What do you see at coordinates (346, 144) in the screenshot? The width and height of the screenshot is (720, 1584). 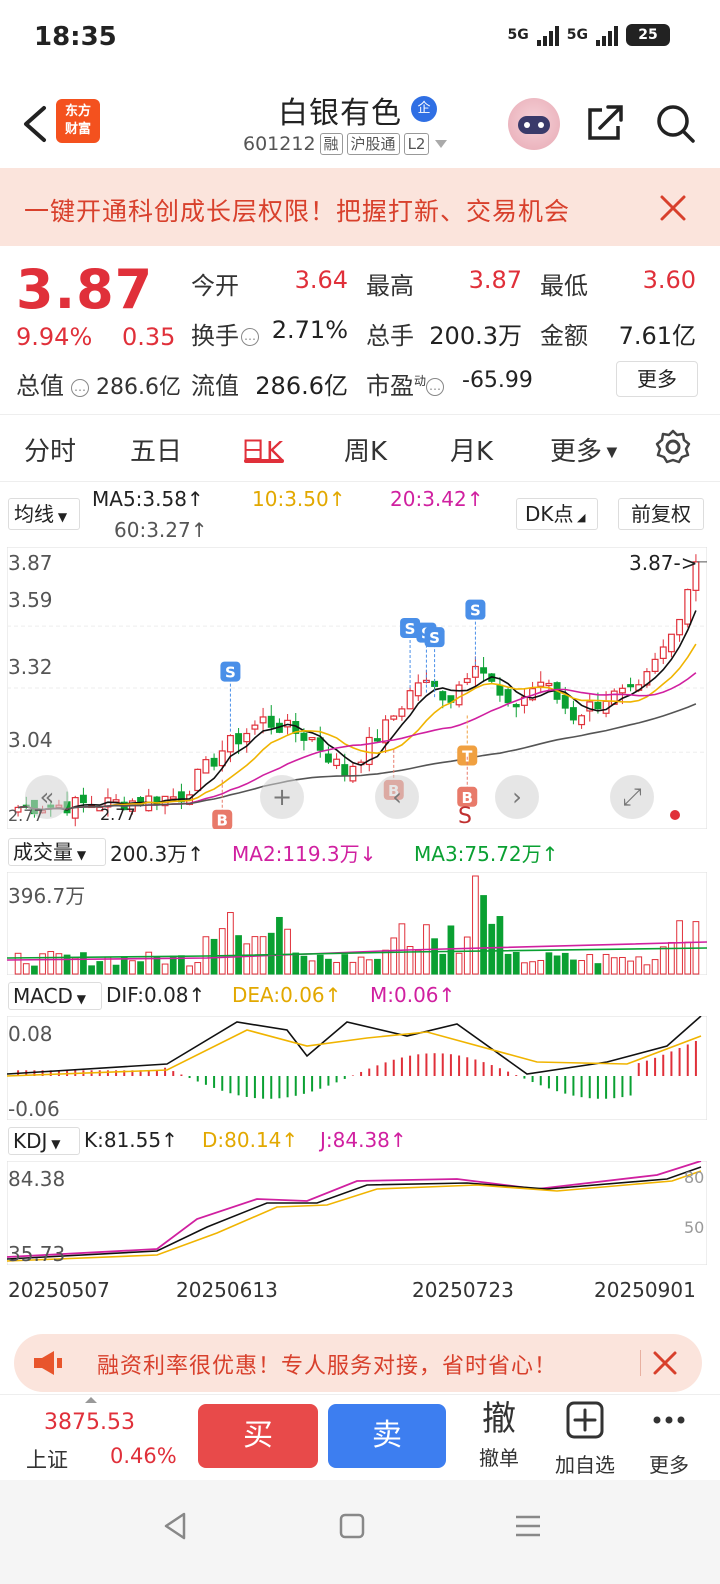 I see `stock-code-row: 601212 融 沪股通 L2` at bounding box center [346, 144].